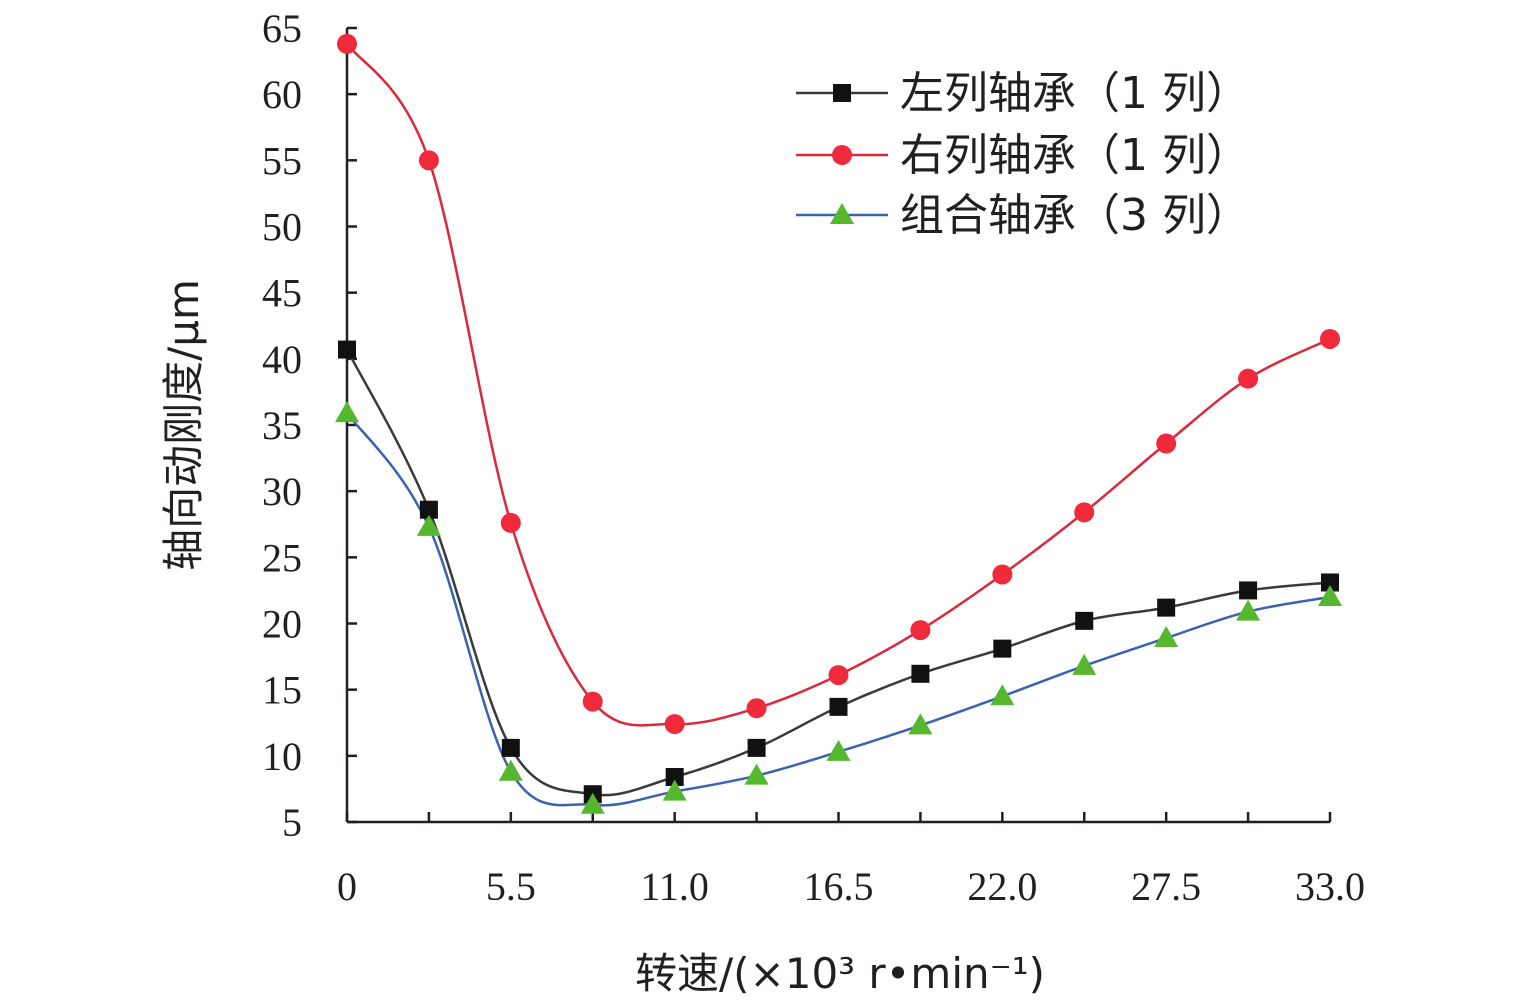  Describe the element at coordinates (282, 28) in the screenshot. I see `y-tick-label: 65` at that location.